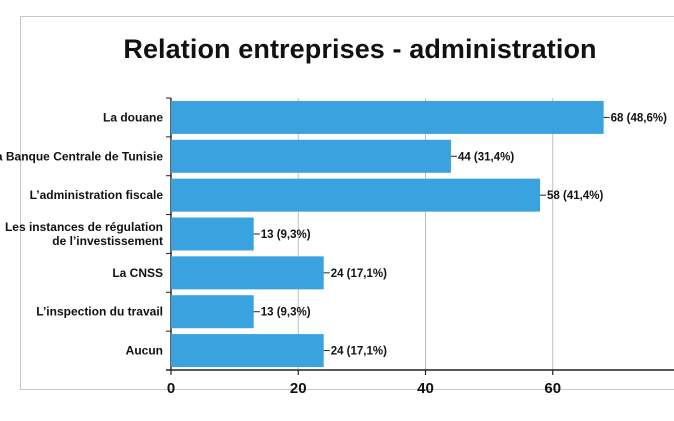  I want to click on category-label: La CNSS, so click(137, 273).